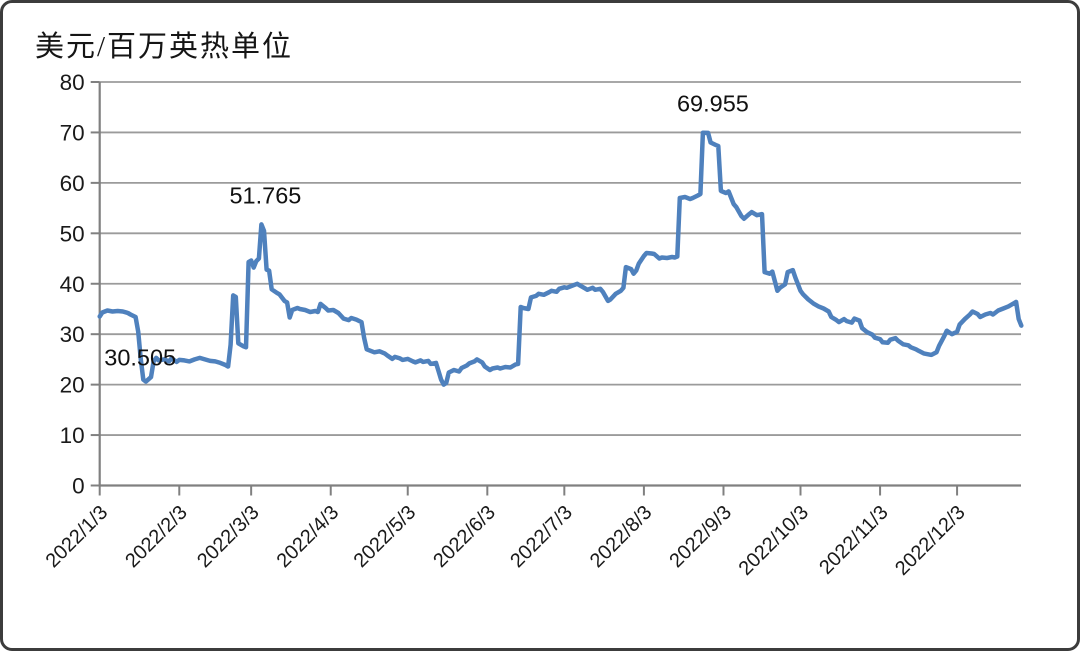 The width and height of the screenshot is (1080, 651). Describe the element at coordinates (77, 536) in the screenshot. I see `x-axis-label-0: 2022/1/3` at that location.